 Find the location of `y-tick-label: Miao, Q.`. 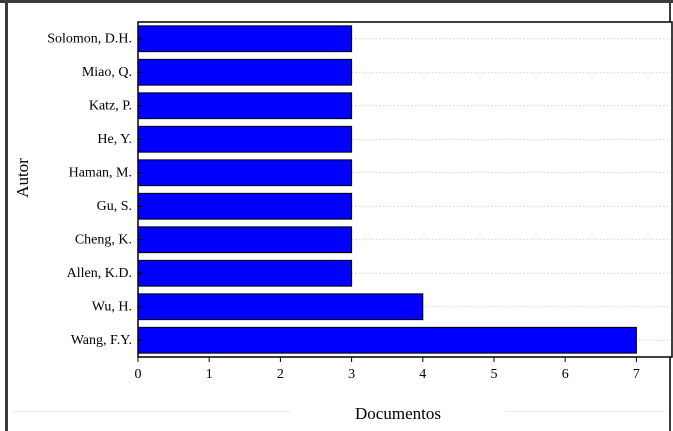

y-tick-label: Miao, Q. is located at coordinates (107, 72).